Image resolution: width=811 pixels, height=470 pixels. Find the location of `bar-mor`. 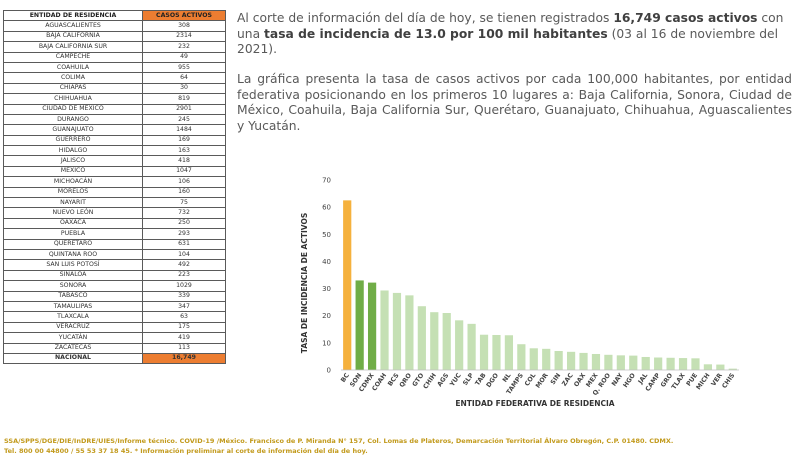

bar-mor is located at coordinates (546, 359).